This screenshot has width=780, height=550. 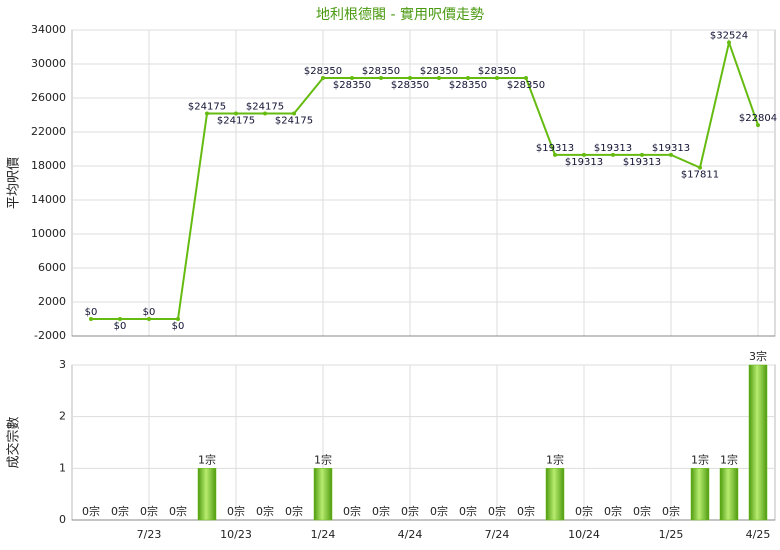 What do you see at coordinates (52, 301) in the screenshot?
I see `y-tick-label: 2000` at bounding box center [52, 301].